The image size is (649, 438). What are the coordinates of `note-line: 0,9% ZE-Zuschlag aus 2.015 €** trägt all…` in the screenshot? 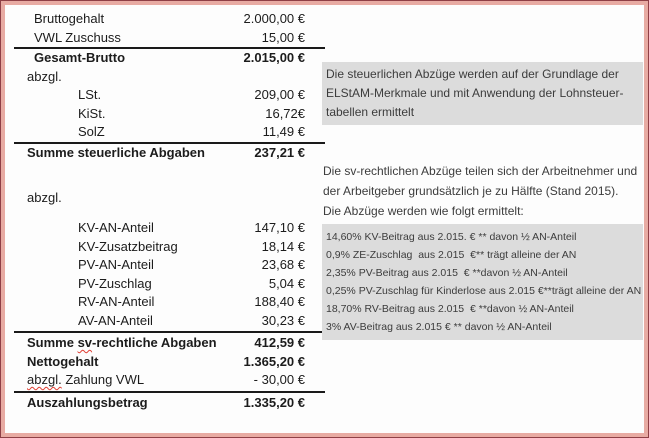 It's located at (451, 255).